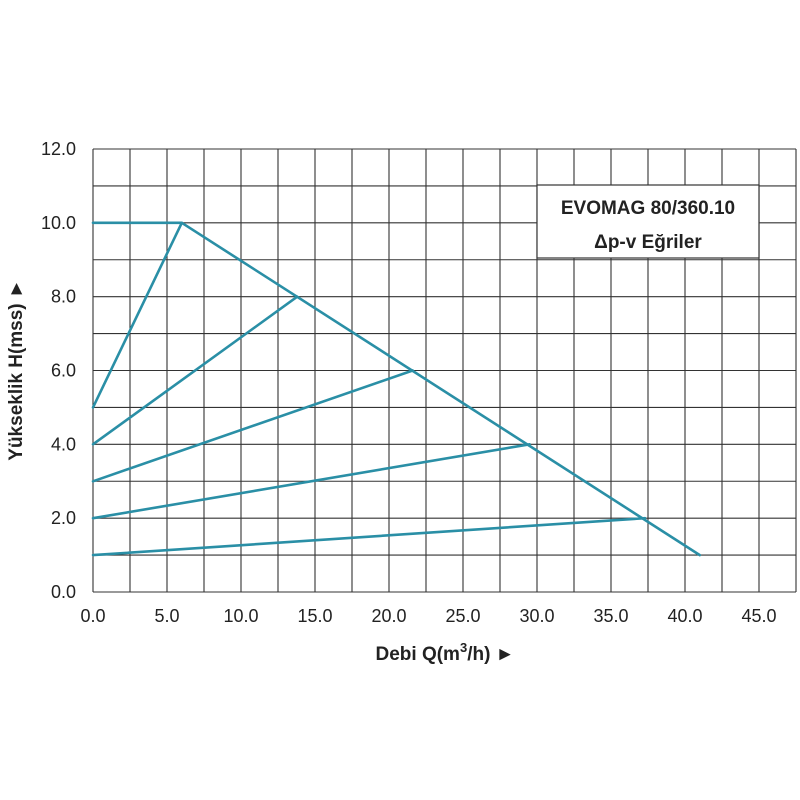  Describe the element at coordinates (92, 616) in the screenshot. I see `x-tick-label: 0.0` at that location.